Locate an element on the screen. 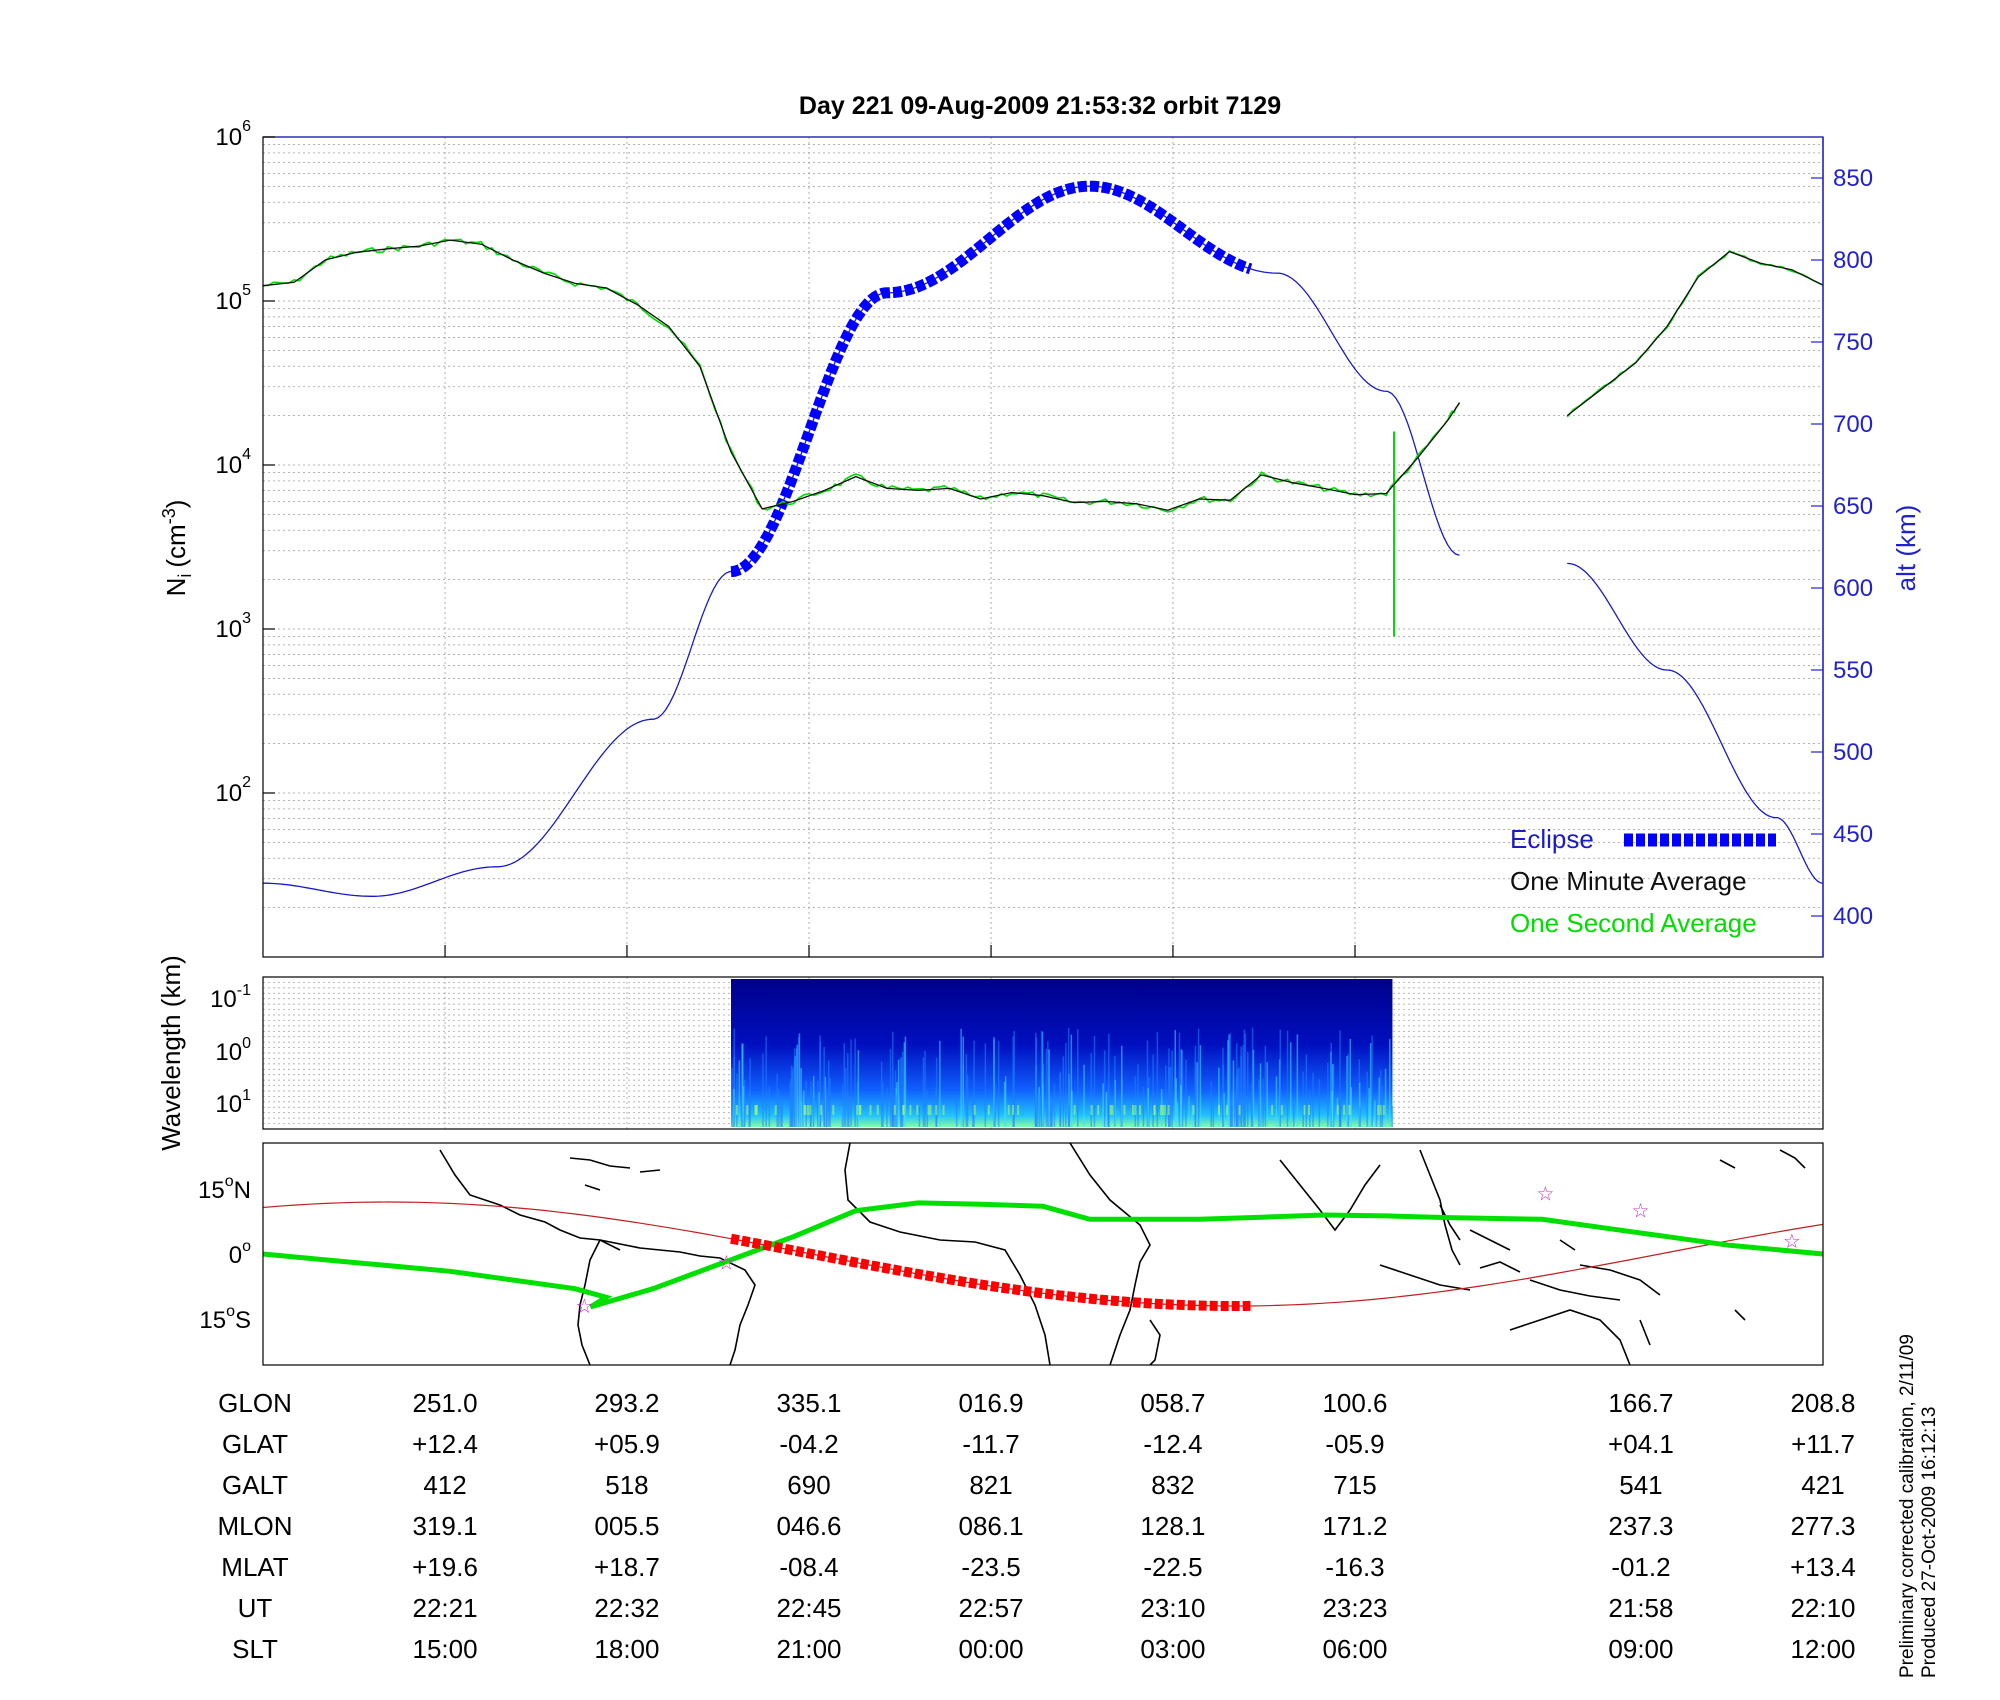  left-tick-label: 10² is located at coordinates (233, 790).